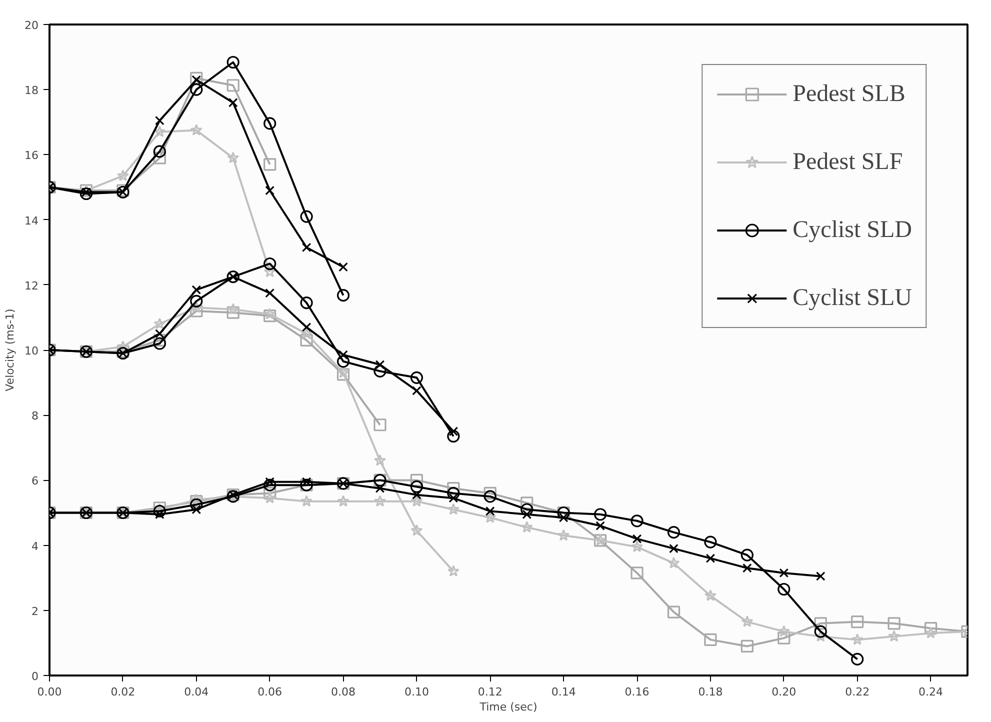  I want to click on x-tick-label: 0.24, so click(931, 692).